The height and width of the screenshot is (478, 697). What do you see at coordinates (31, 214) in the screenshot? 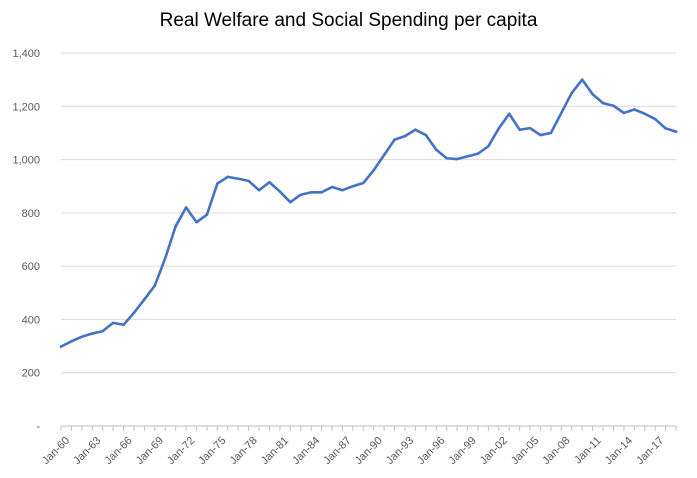
I see `y-tick-label: 800` at bounding box center [31, 214].